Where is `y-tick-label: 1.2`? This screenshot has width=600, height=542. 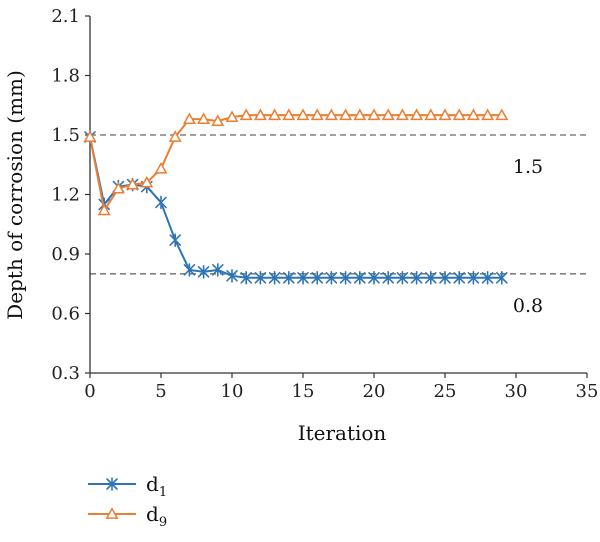 y-tick-label: 1.2 is located at coordinates (65, 195).